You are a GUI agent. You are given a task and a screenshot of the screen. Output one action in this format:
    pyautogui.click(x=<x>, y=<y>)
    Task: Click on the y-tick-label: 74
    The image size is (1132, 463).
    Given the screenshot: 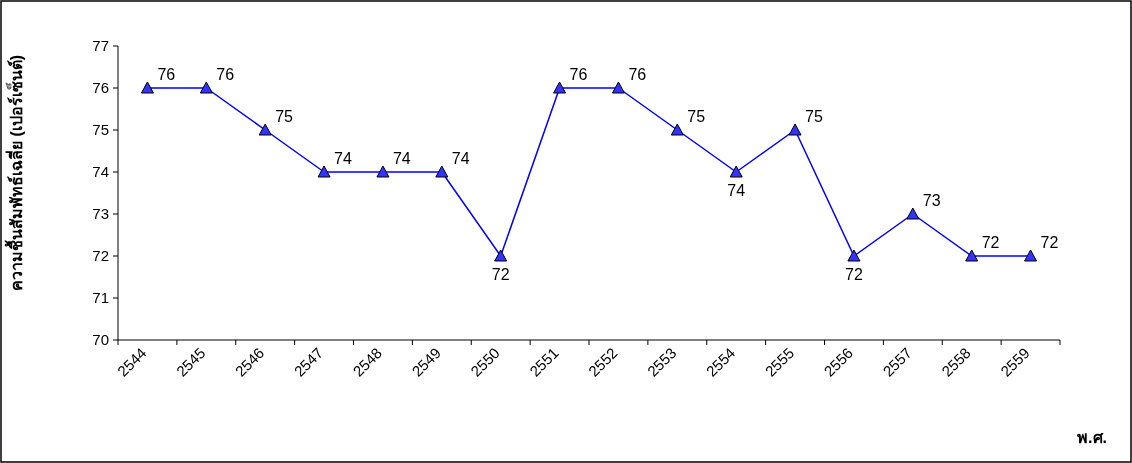 What is the action you would take?
    pyautogui.click(x=100, y=171)
    